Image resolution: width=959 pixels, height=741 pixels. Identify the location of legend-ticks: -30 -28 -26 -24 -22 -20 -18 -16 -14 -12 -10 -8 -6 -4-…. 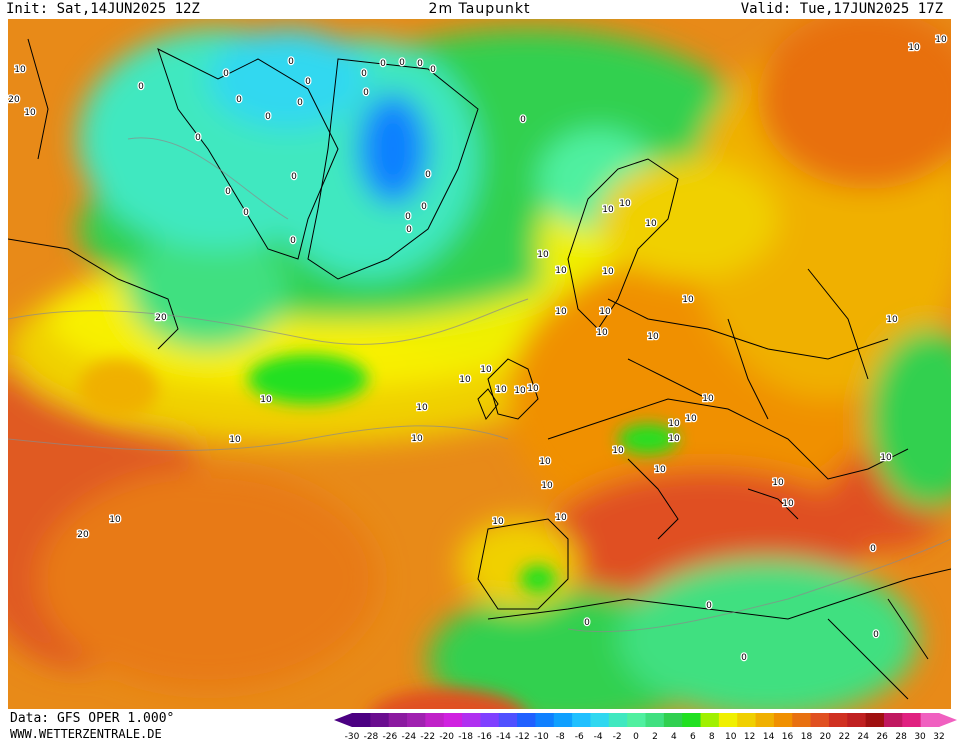
(645, 736).